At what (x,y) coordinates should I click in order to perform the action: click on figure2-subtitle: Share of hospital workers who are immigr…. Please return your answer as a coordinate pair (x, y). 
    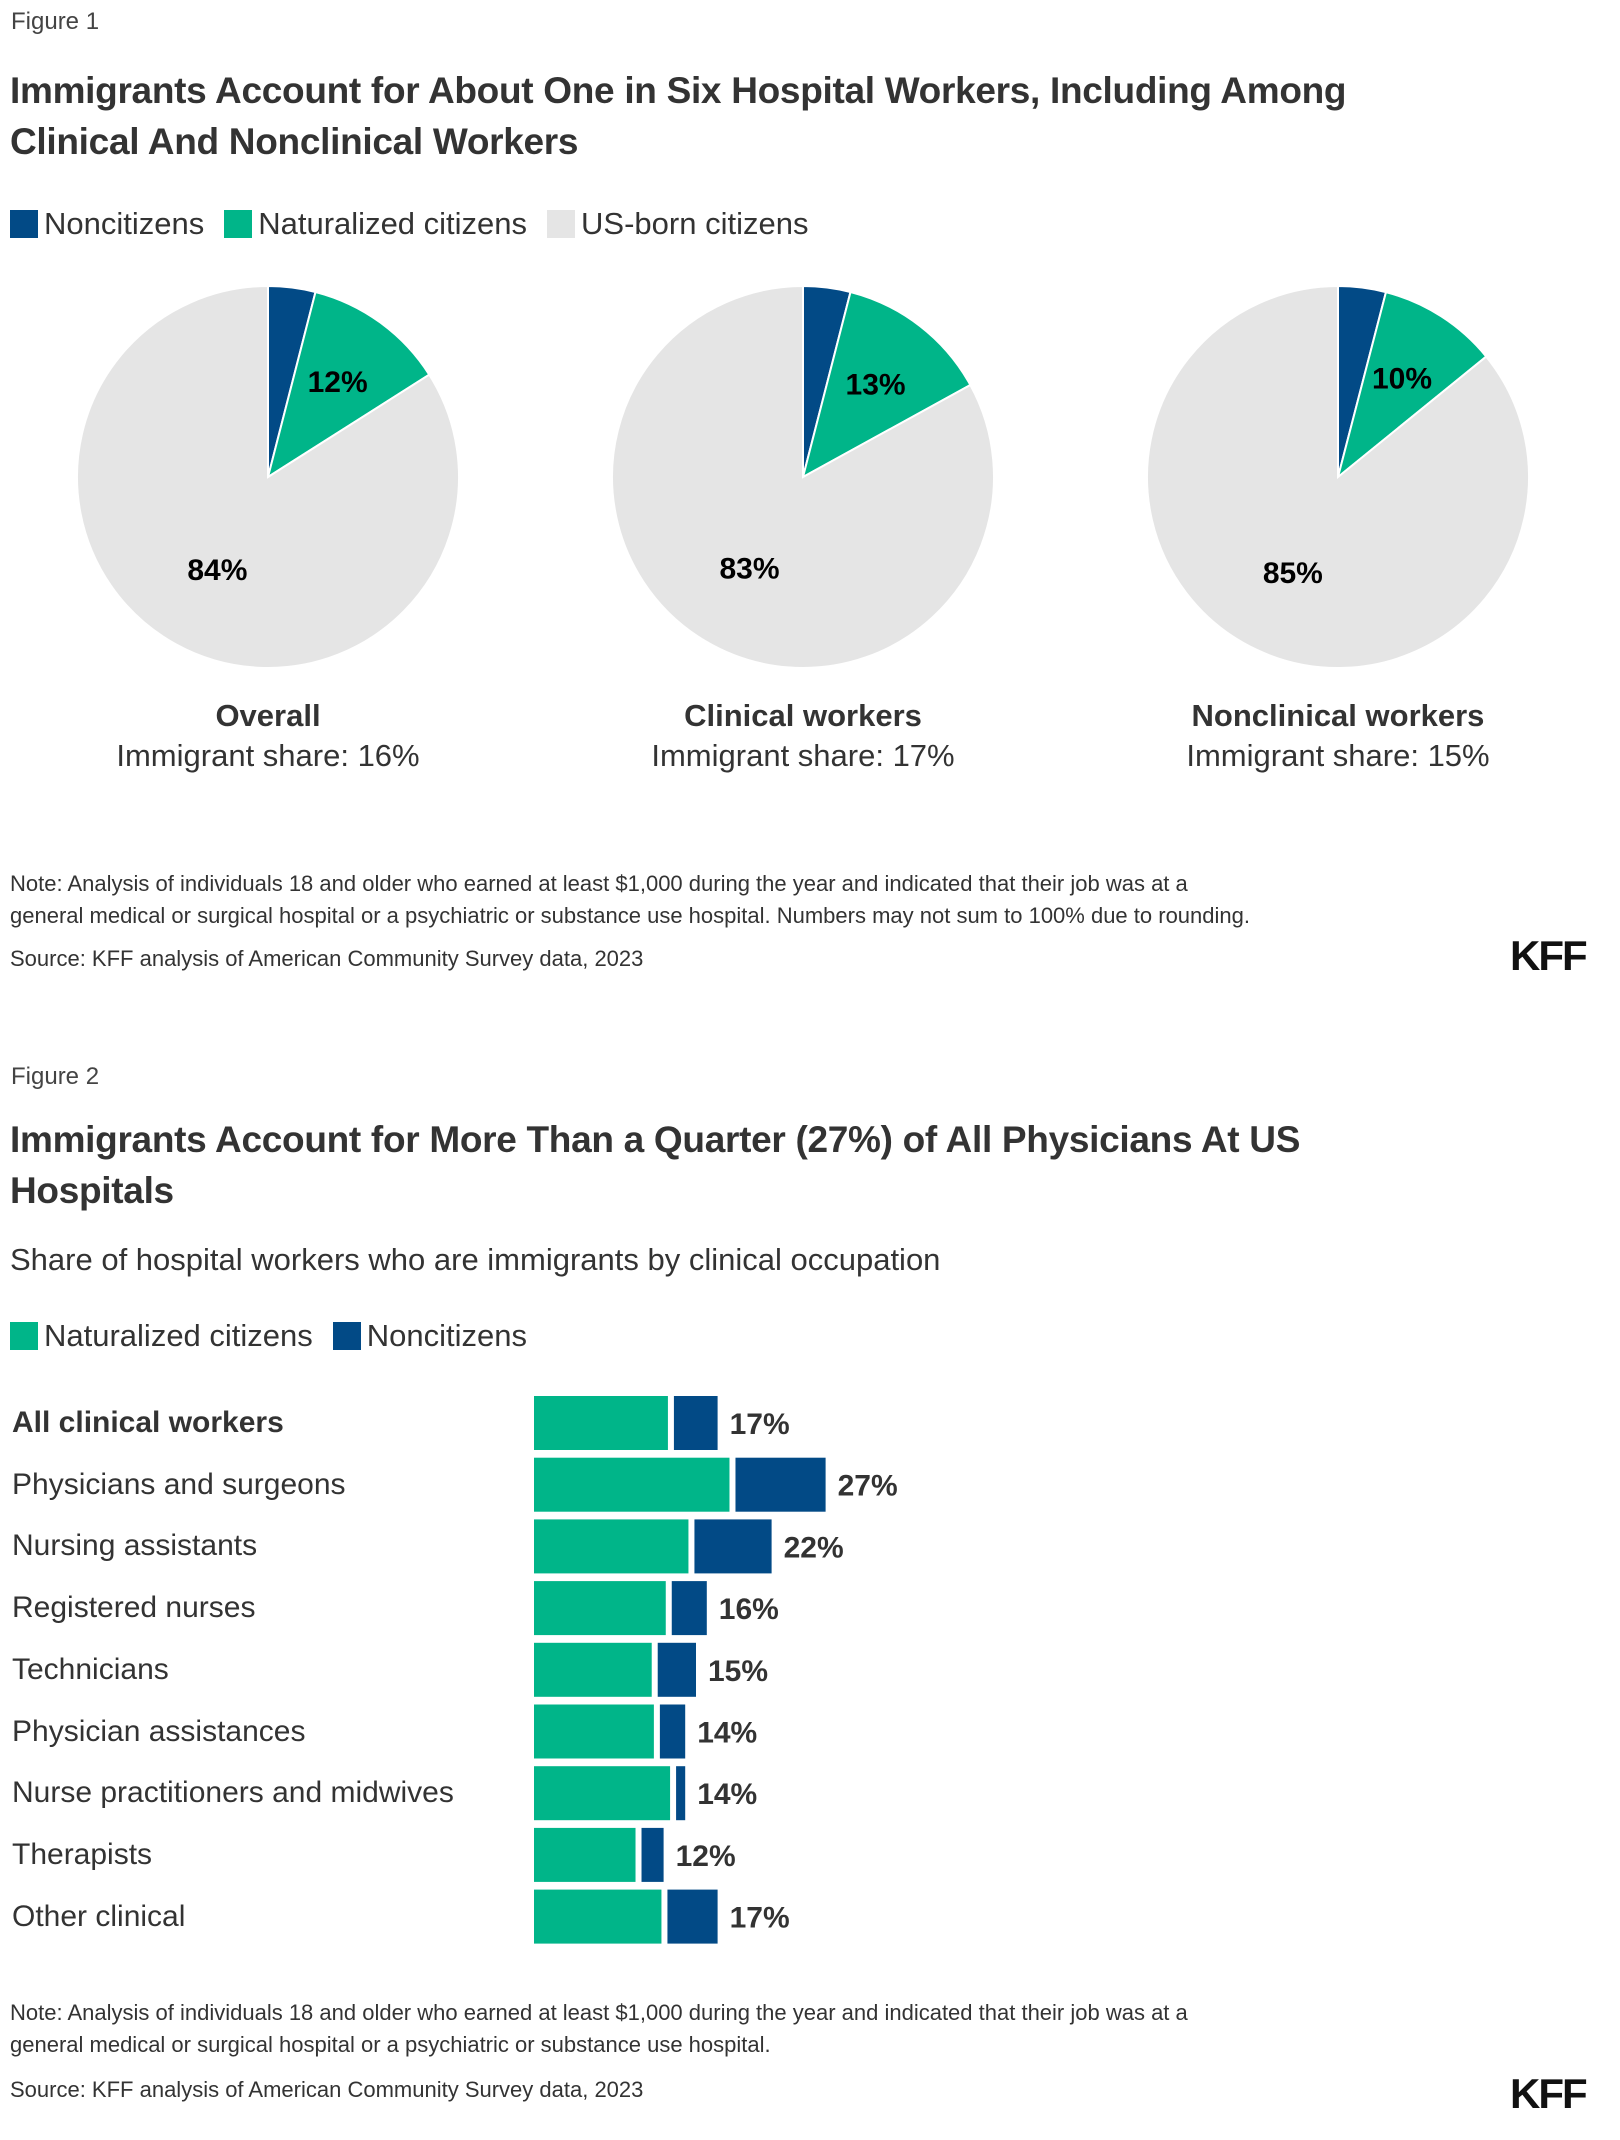
    Looking at the image, I should click on (475, 1259).